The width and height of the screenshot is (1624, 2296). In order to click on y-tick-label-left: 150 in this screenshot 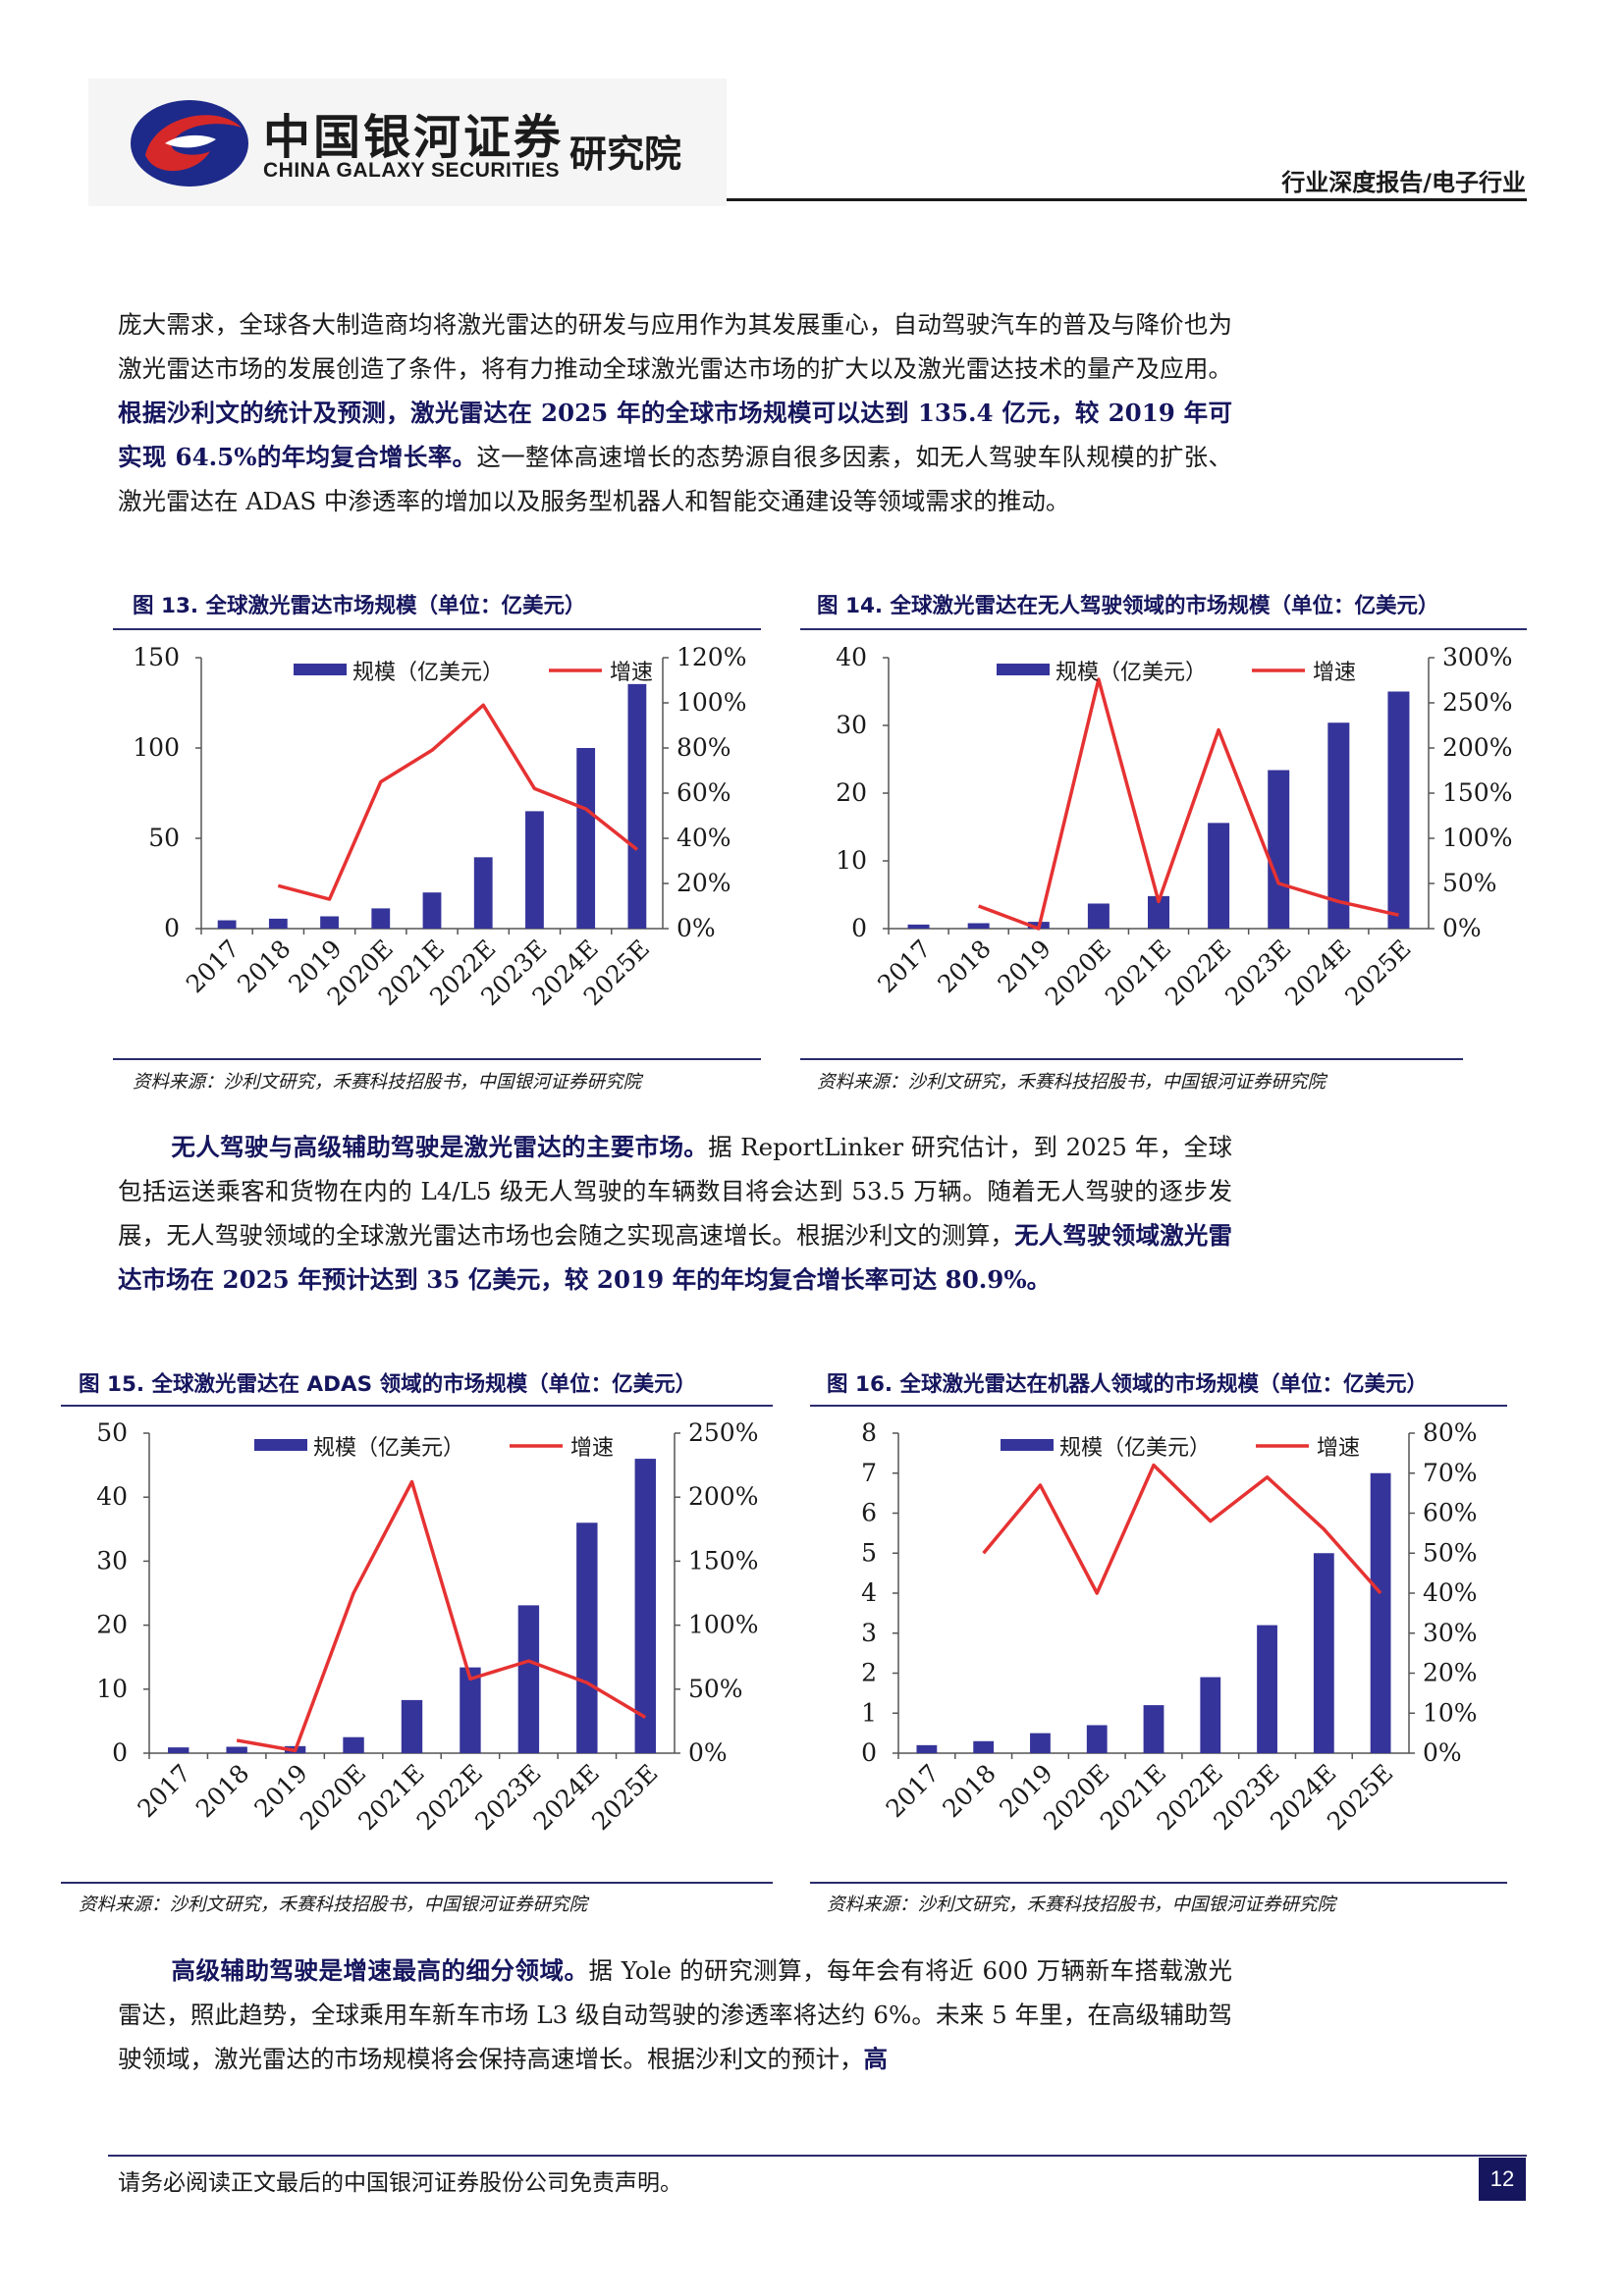, I will do `click(156, 657)`.